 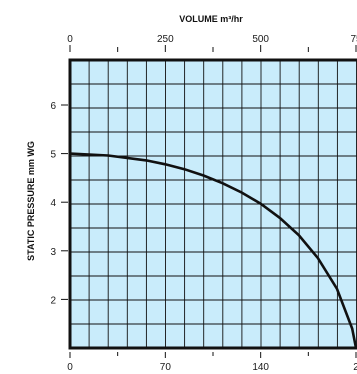 What do you see at coordinates (166, 367) in the screenshot?
I see `bottom-axis-tick-label: 70` at bounding box center [166, 367].